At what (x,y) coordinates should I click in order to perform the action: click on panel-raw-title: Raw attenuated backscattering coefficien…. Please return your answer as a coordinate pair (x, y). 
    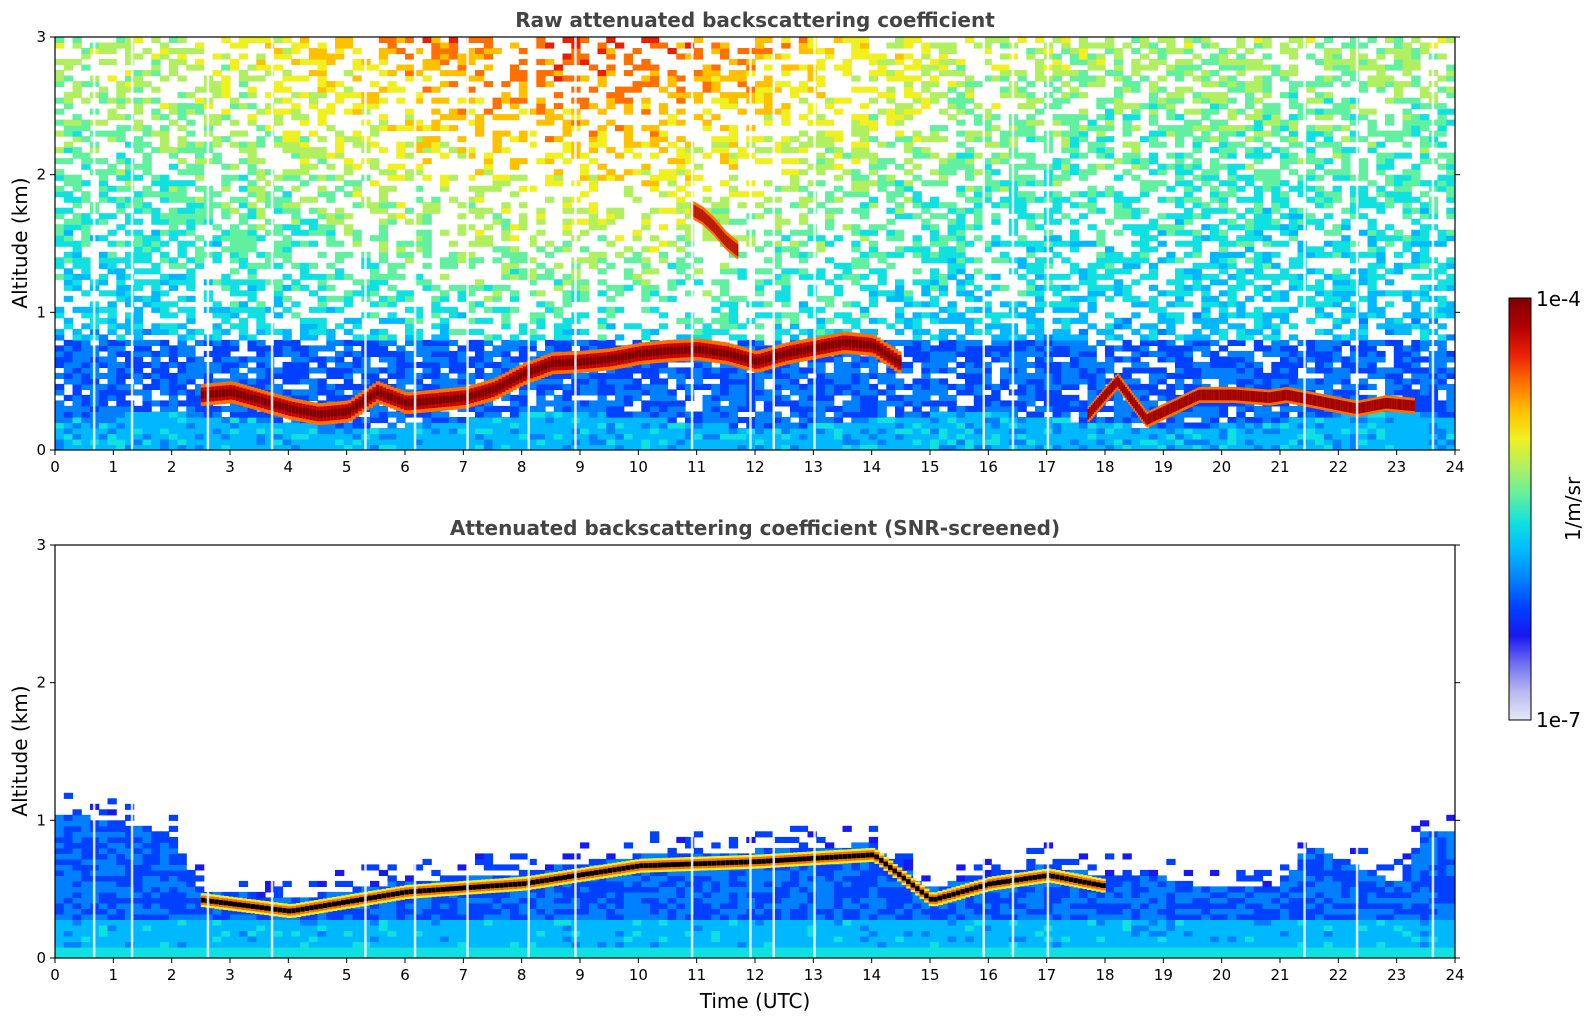
    Looking at the image, I should click on (755, 20).